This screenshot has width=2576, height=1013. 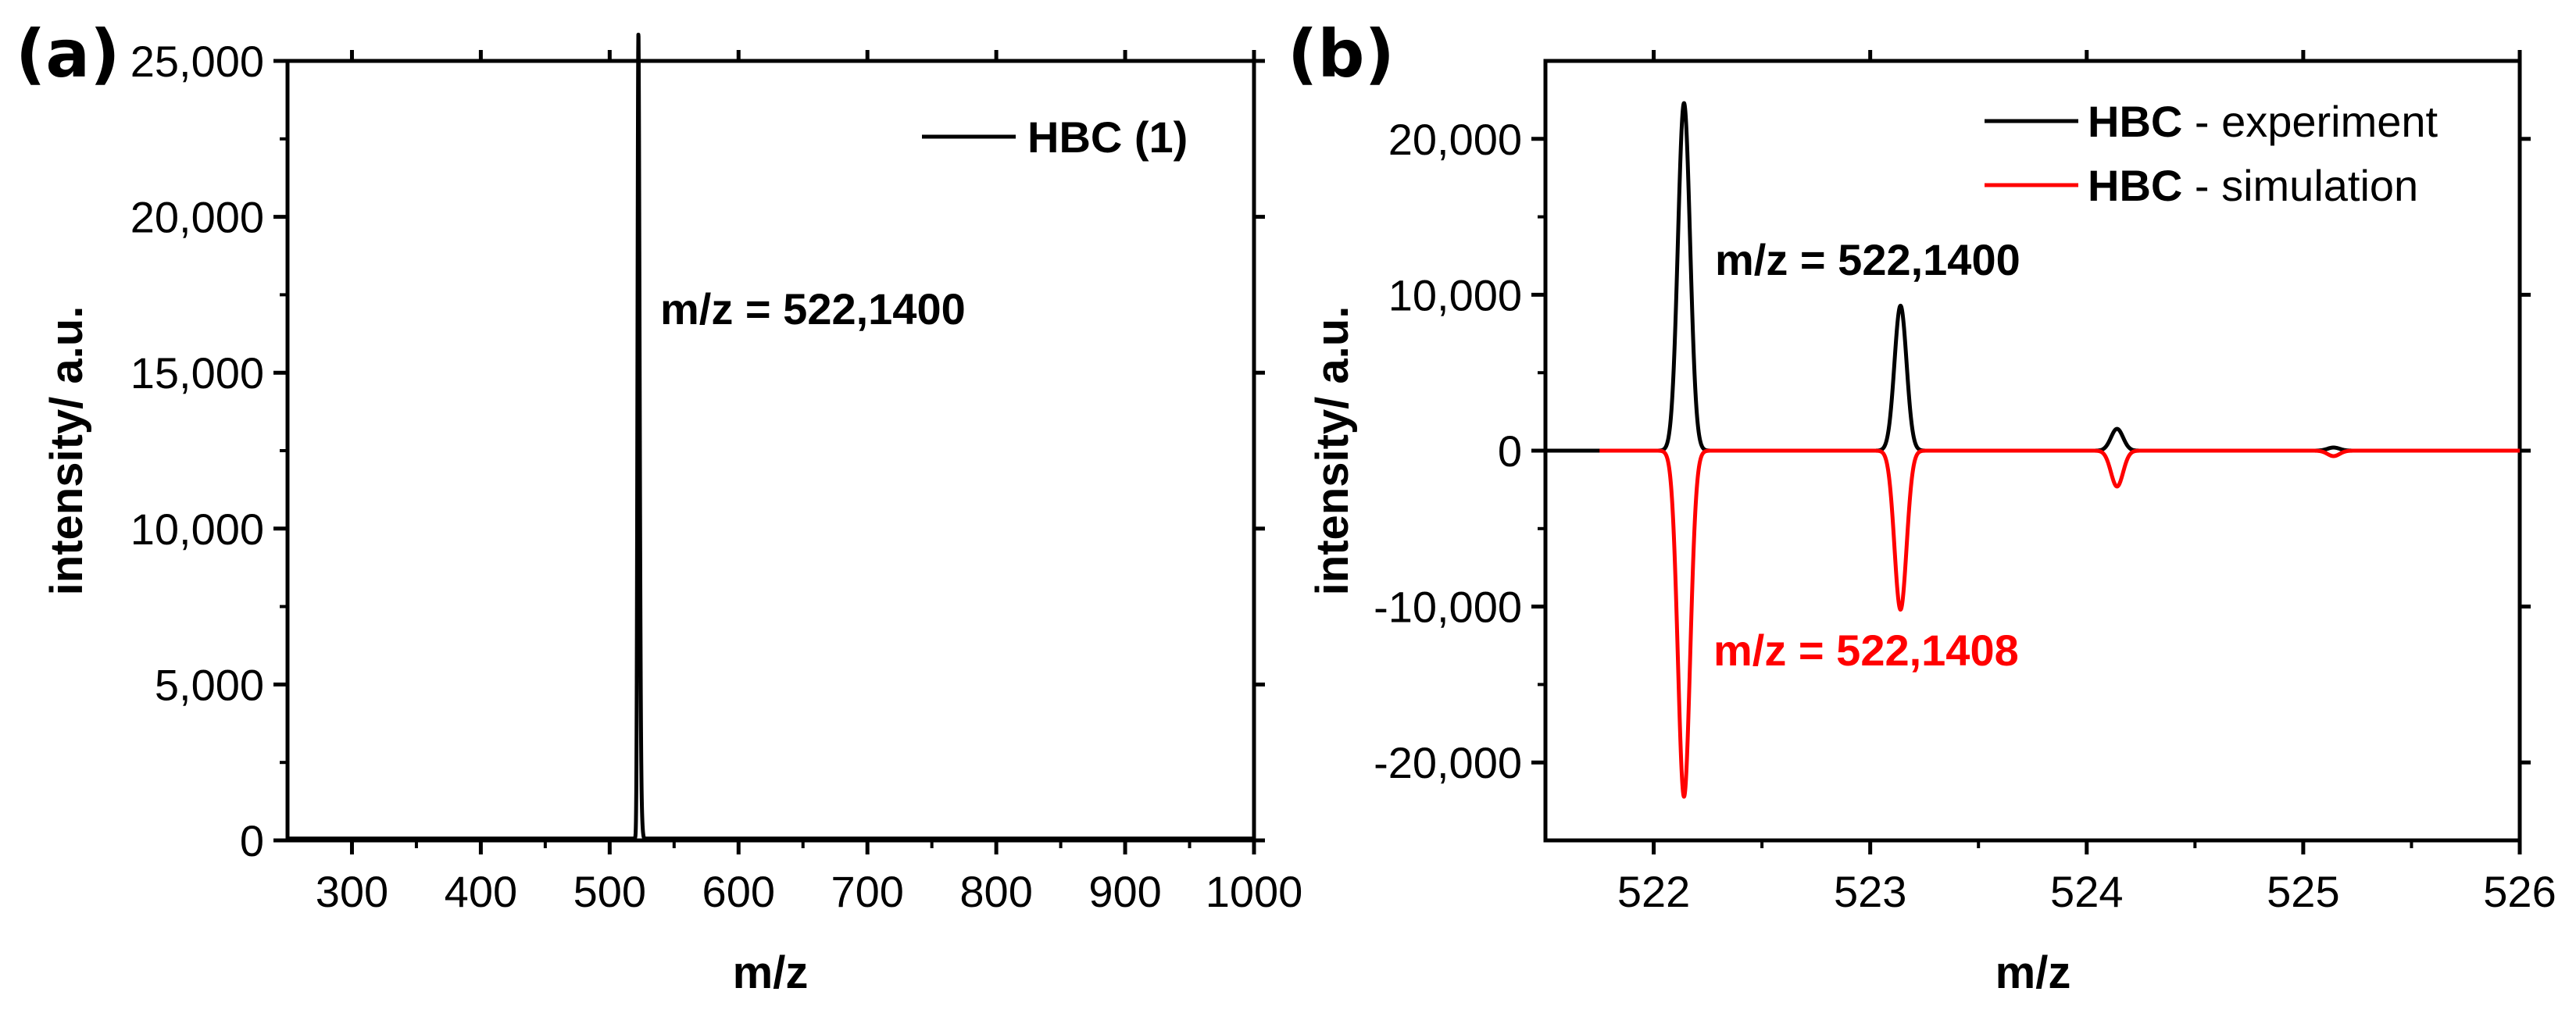 I want to click on panel-b-legend-experiment-name: HBC, so click(x=2135, y=121).